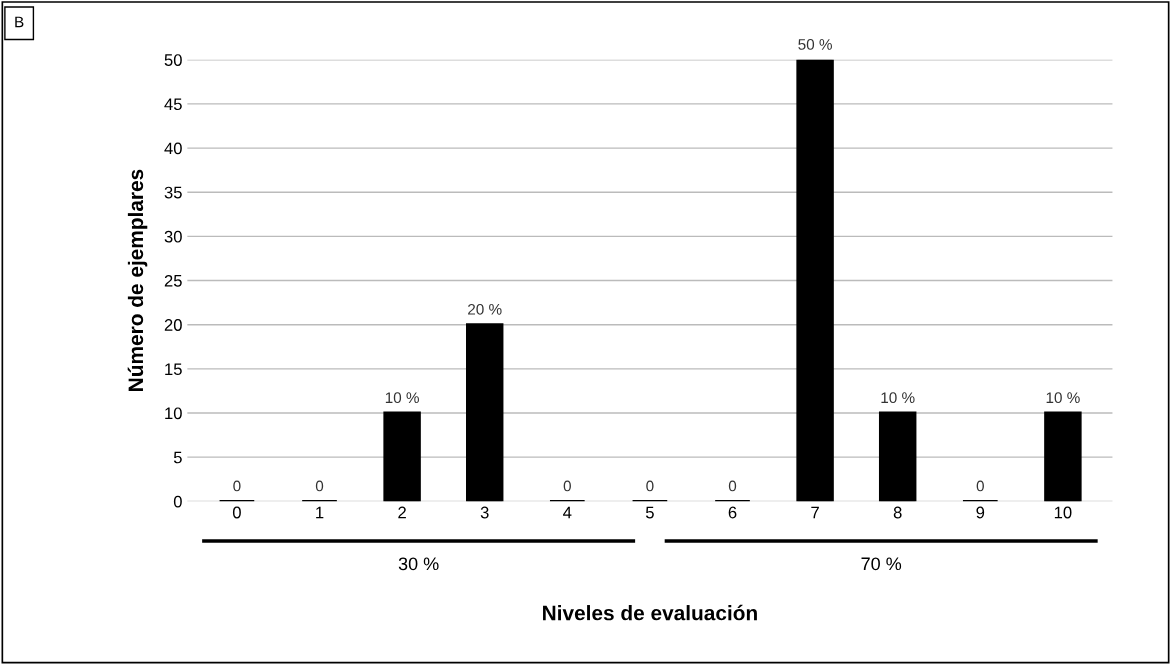 The width and height of the screenshot is (1171, 664). I want to click on text: 70 %, so click(881, 564).